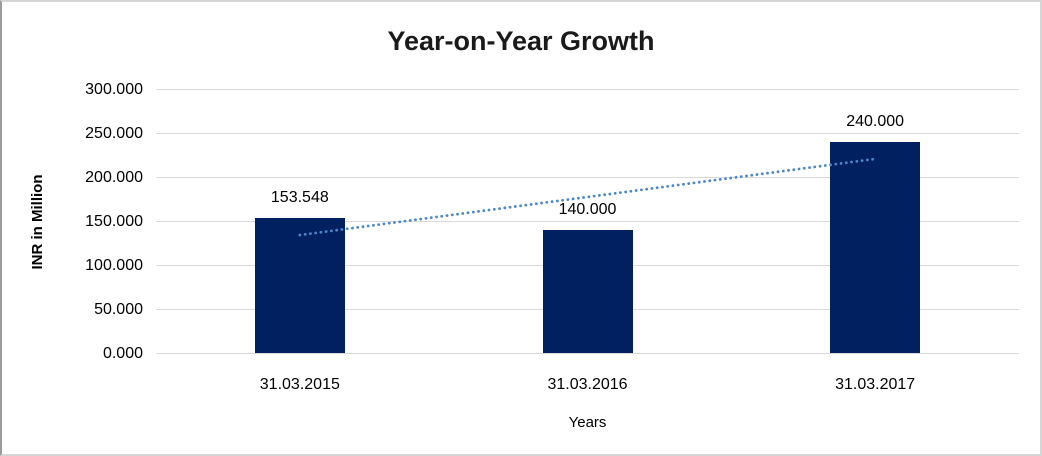 This screenshot has height=456, width=1042. Describe the element at coordinates (875, 384) in the screenshot. I see `x-tick-label: 31.03.2017` at that location.